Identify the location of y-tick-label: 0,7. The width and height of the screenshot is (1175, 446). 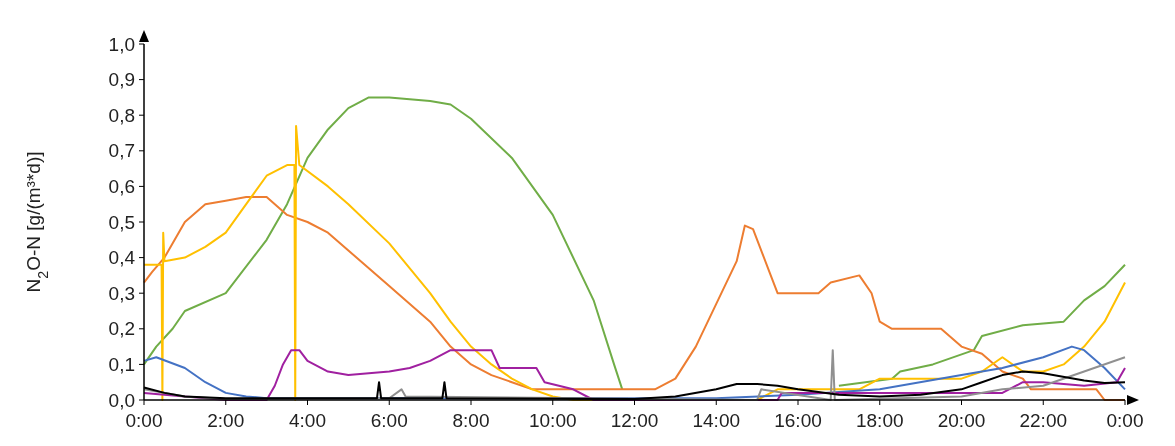
(121, 151).